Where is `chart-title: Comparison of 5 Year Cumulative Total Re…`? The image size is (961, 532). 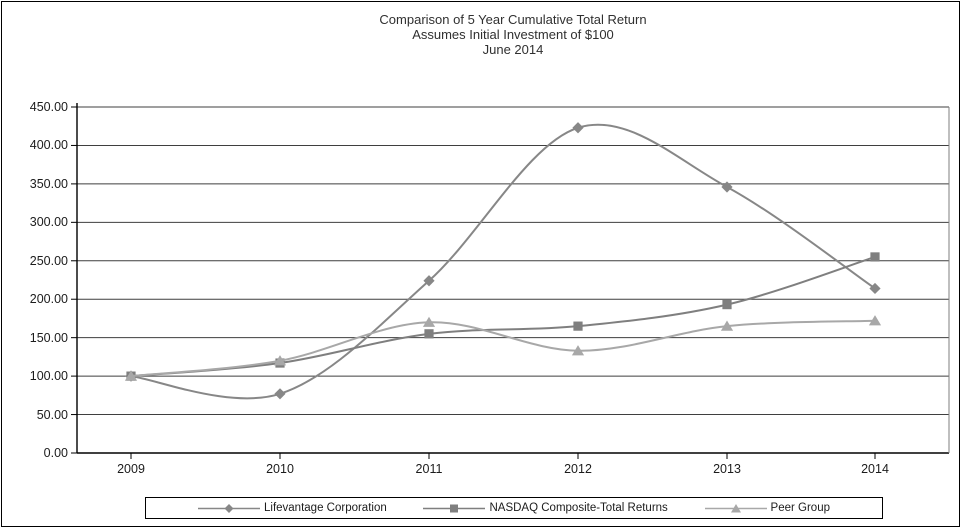
chart-title: Comparison of 5 Year Cumulative Total Re… is located at coordinates (513, 34).